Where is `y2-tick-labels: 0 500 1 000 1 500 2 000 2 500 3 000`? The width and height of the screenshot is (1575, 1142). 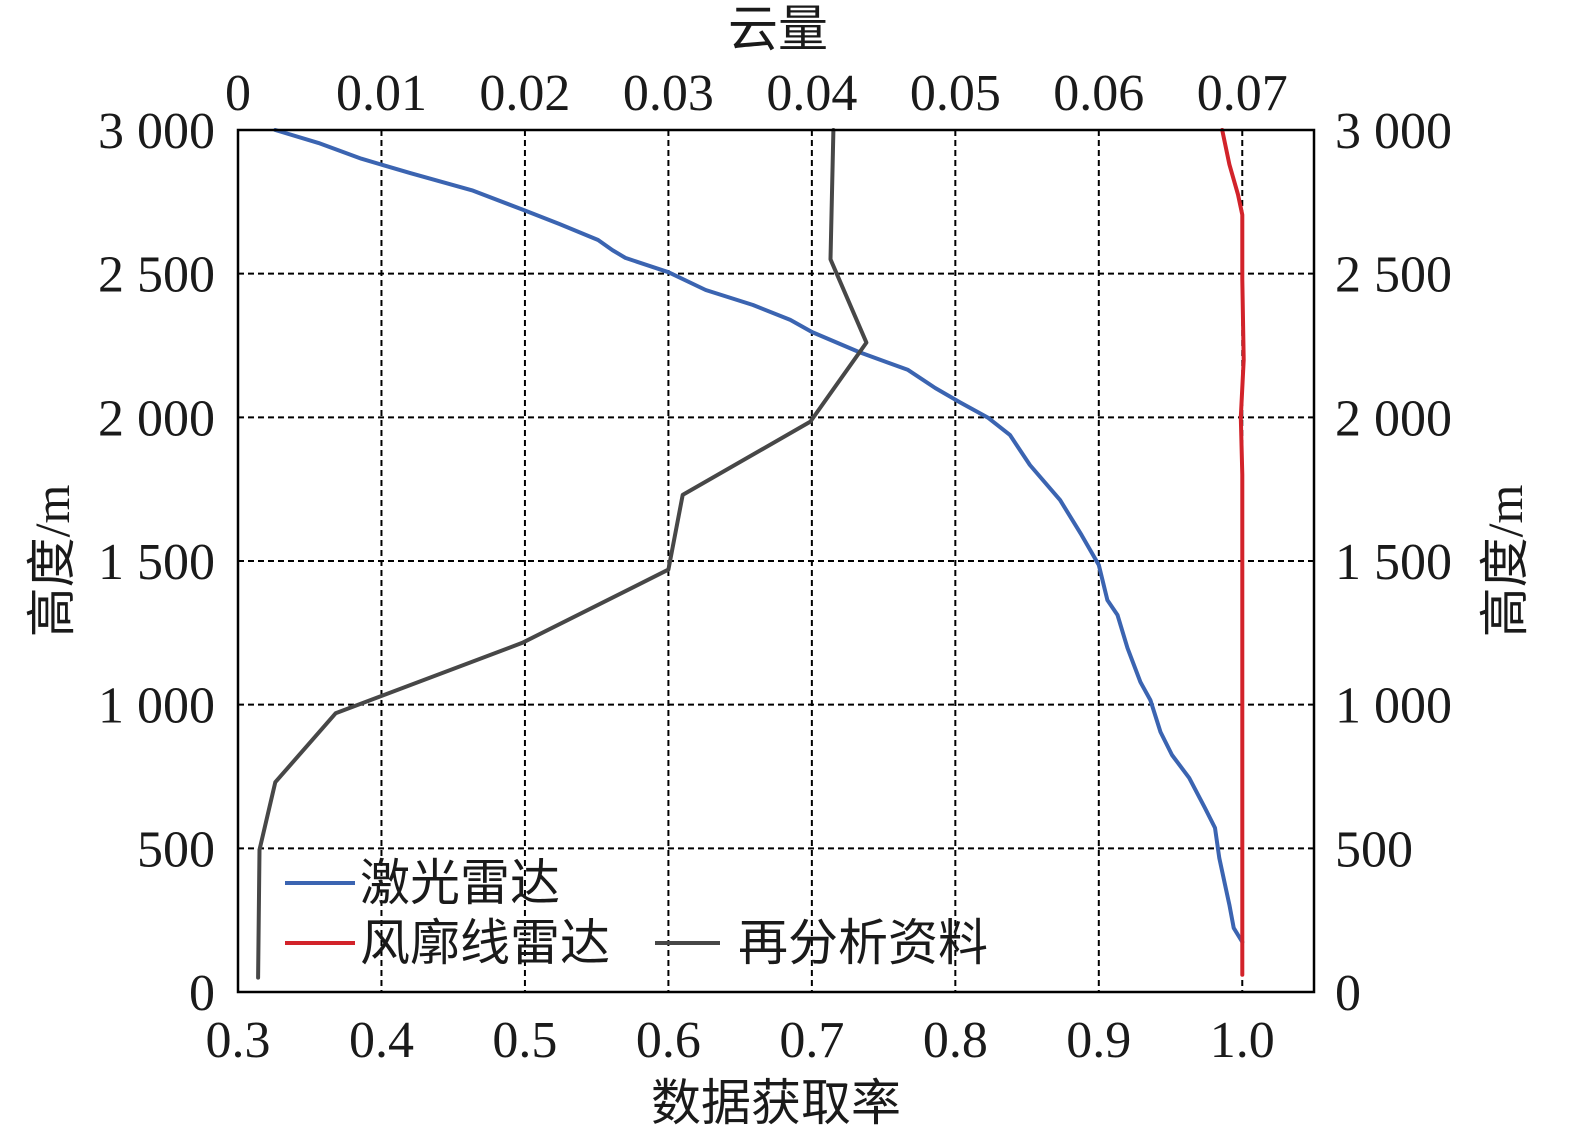
y2-tick-labels: 0 500 1 000 1 500 2 000 2 500 3 000 is located at coordinates (1393, 562).